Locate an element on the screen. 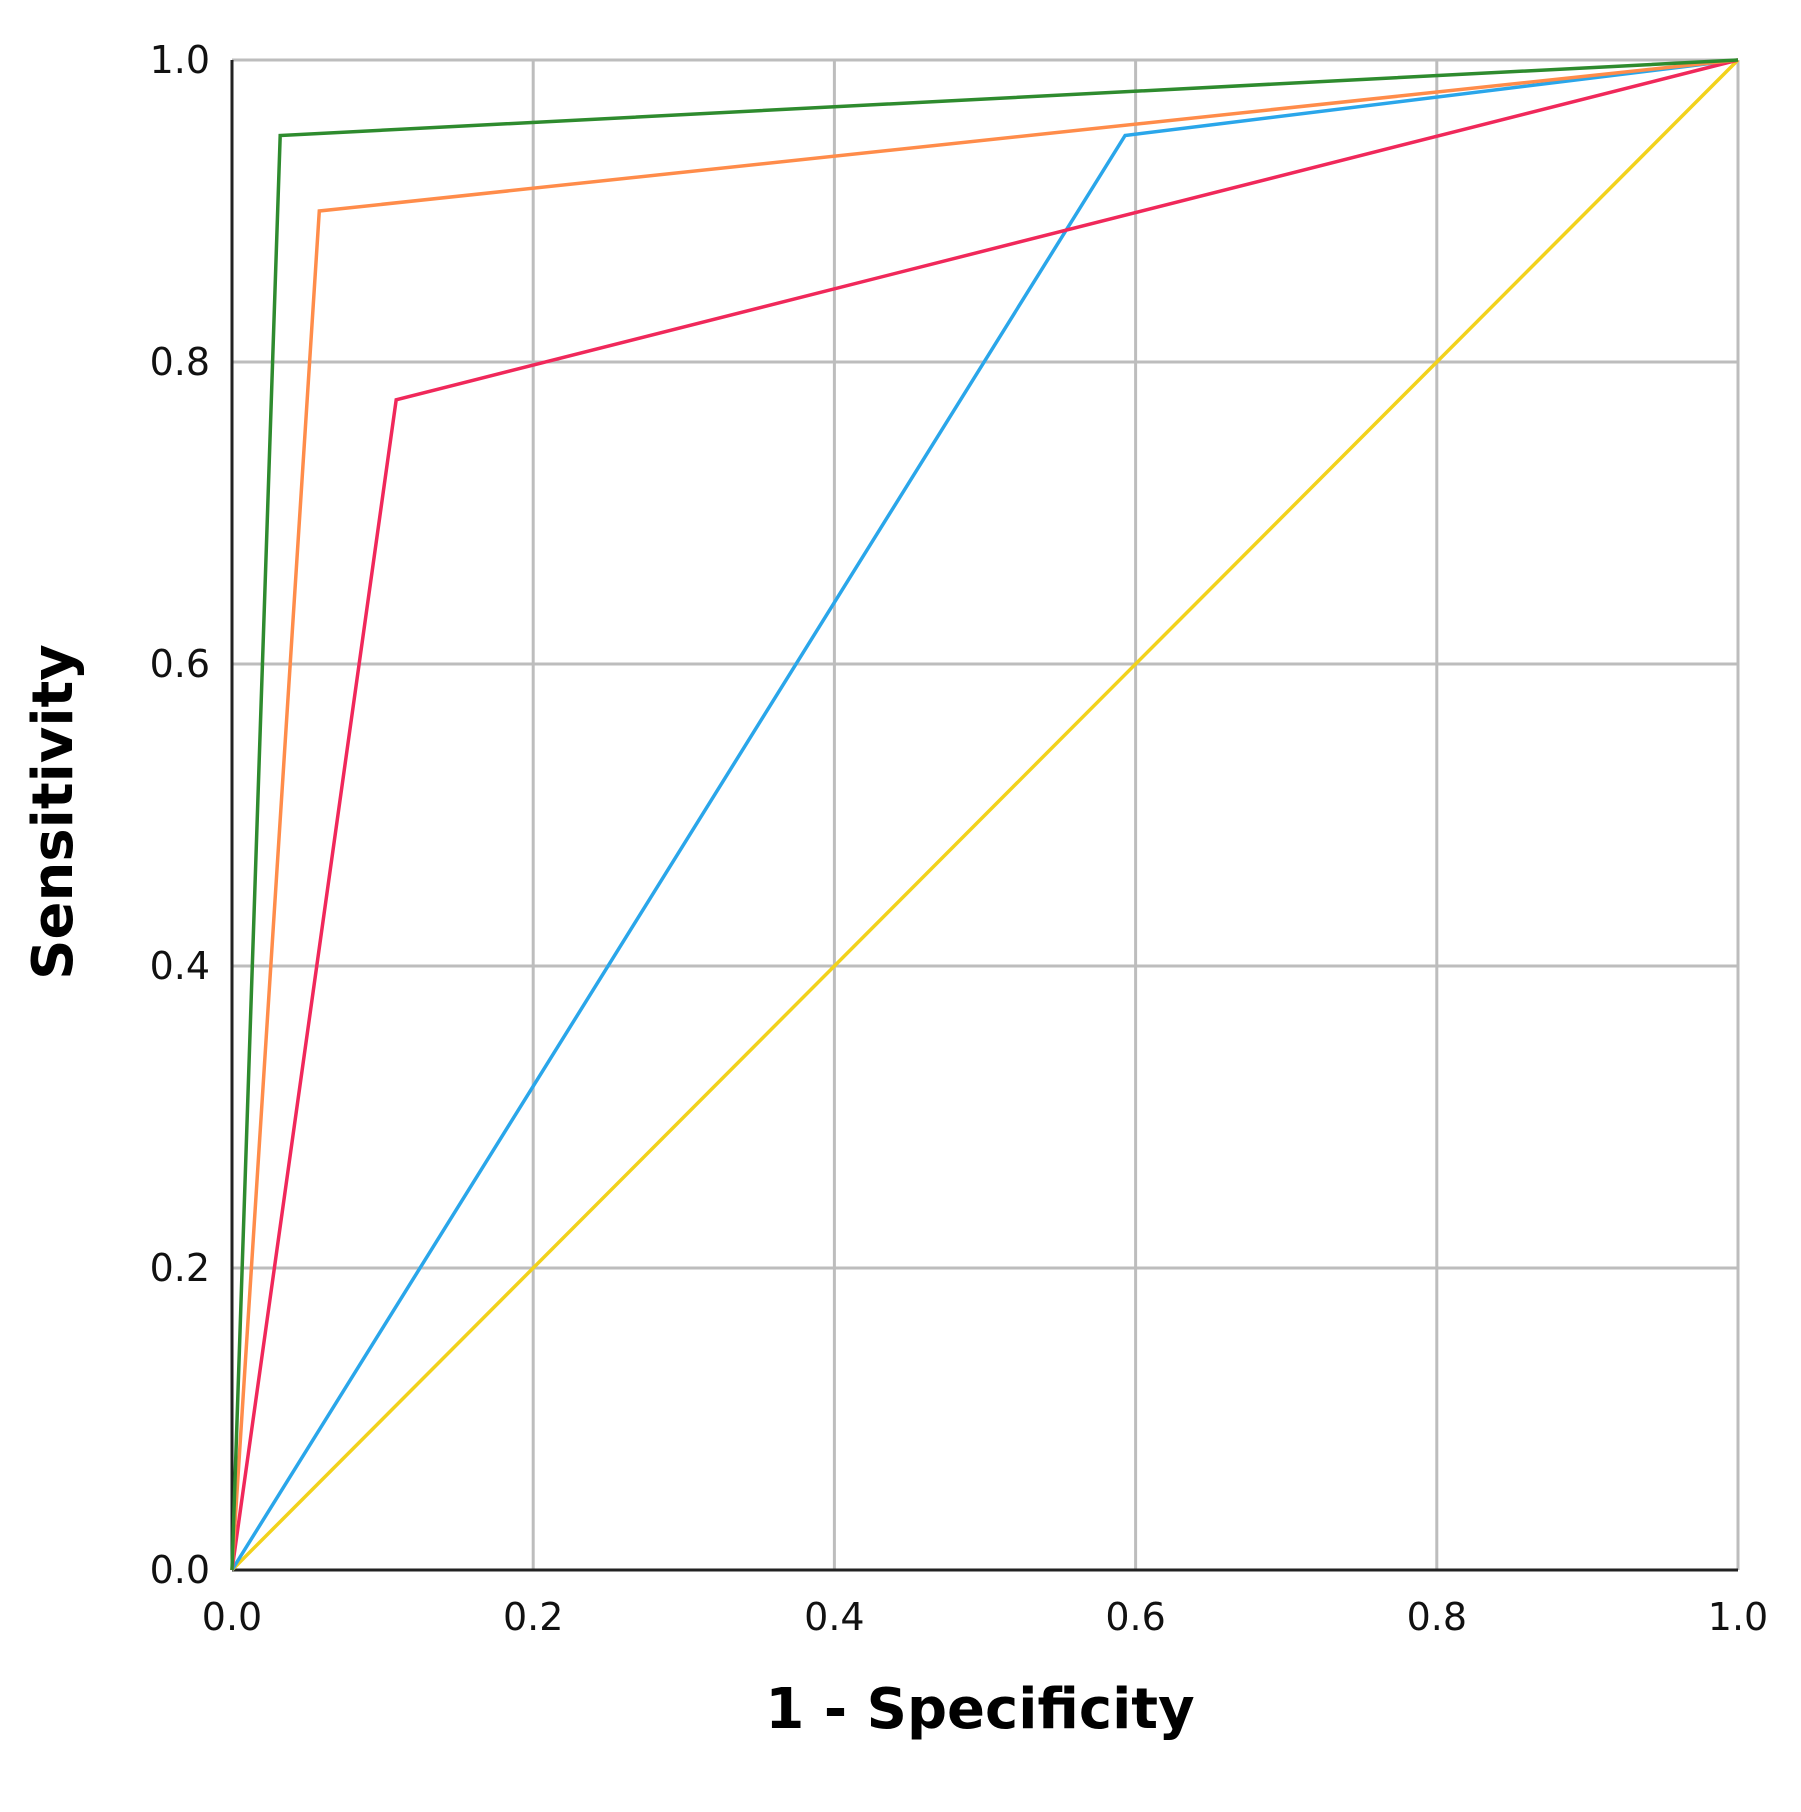  y-tick-label: 0.0 is located at coordinates (180, 1570).